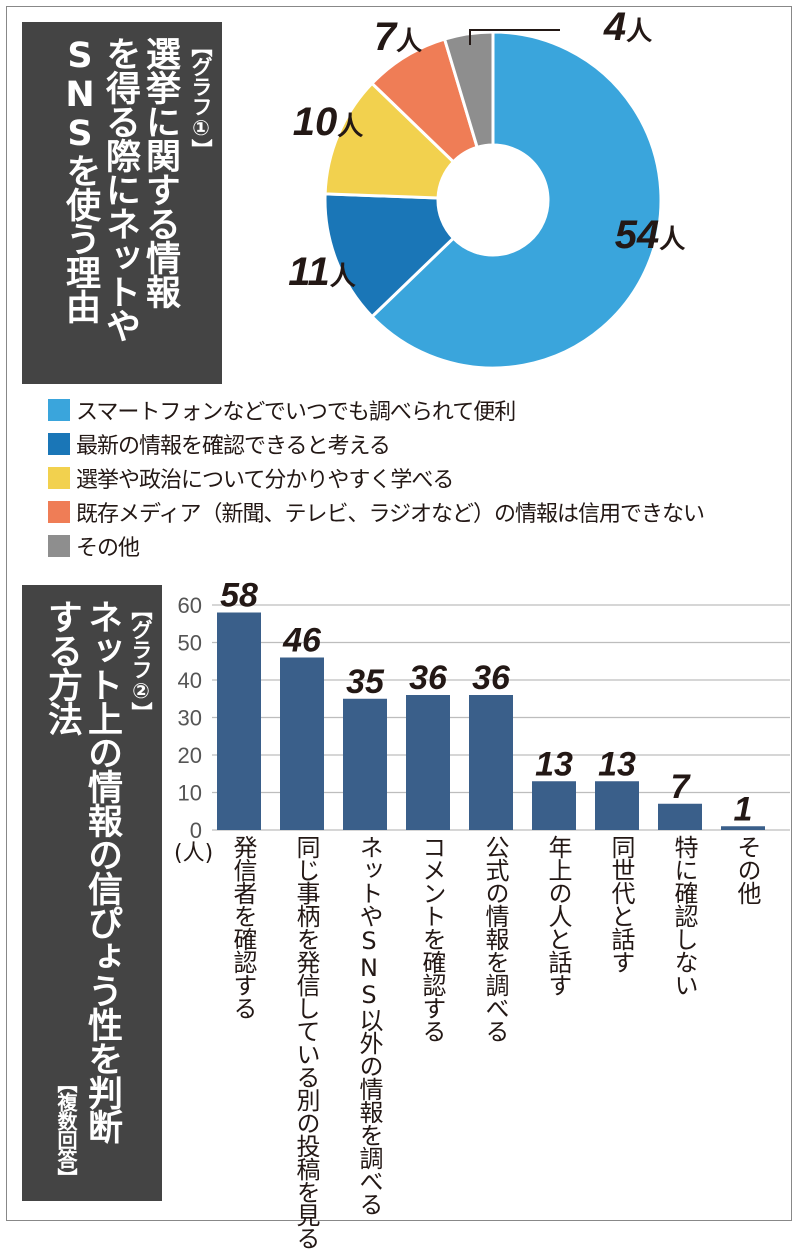 The width and height of the screenshot is (800, 1249). Describe the element at coordinates (196, 830) in the screenshot. I see `y-tick-label: 0` at that location.